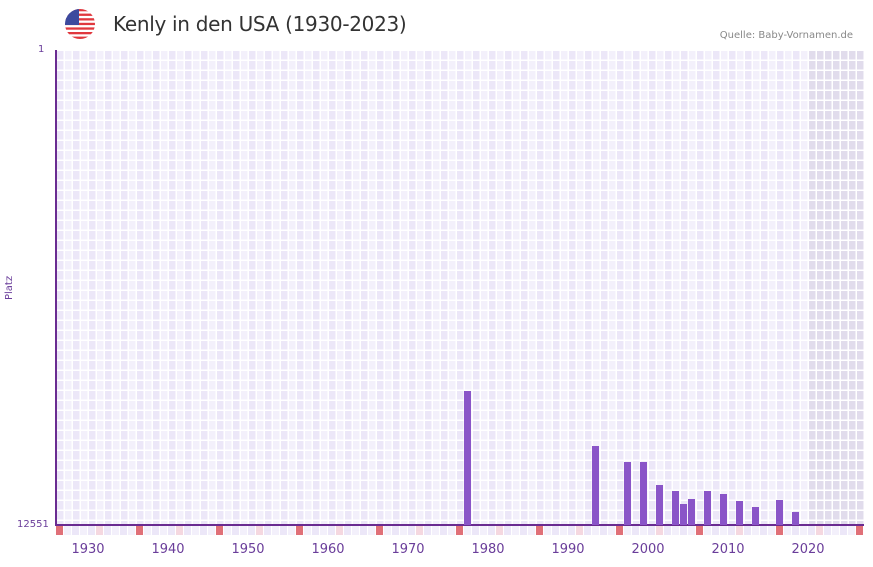 This screenshot has height=567, width=873. I want to click on x-tick-label: 2010, so click(728, 549).